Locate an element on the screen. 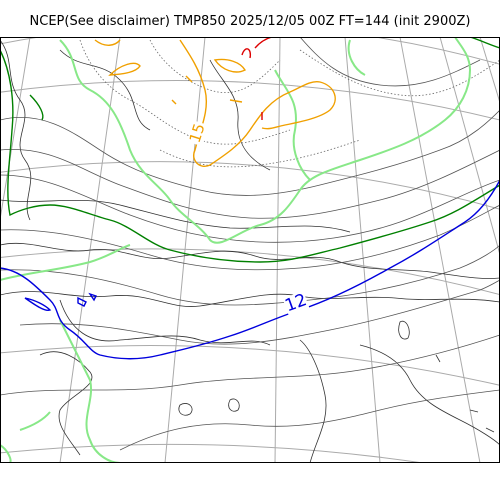 The width and height of the screenshot is (500, 500). contour-label-15: 15 is located at coordinates (198, 133).